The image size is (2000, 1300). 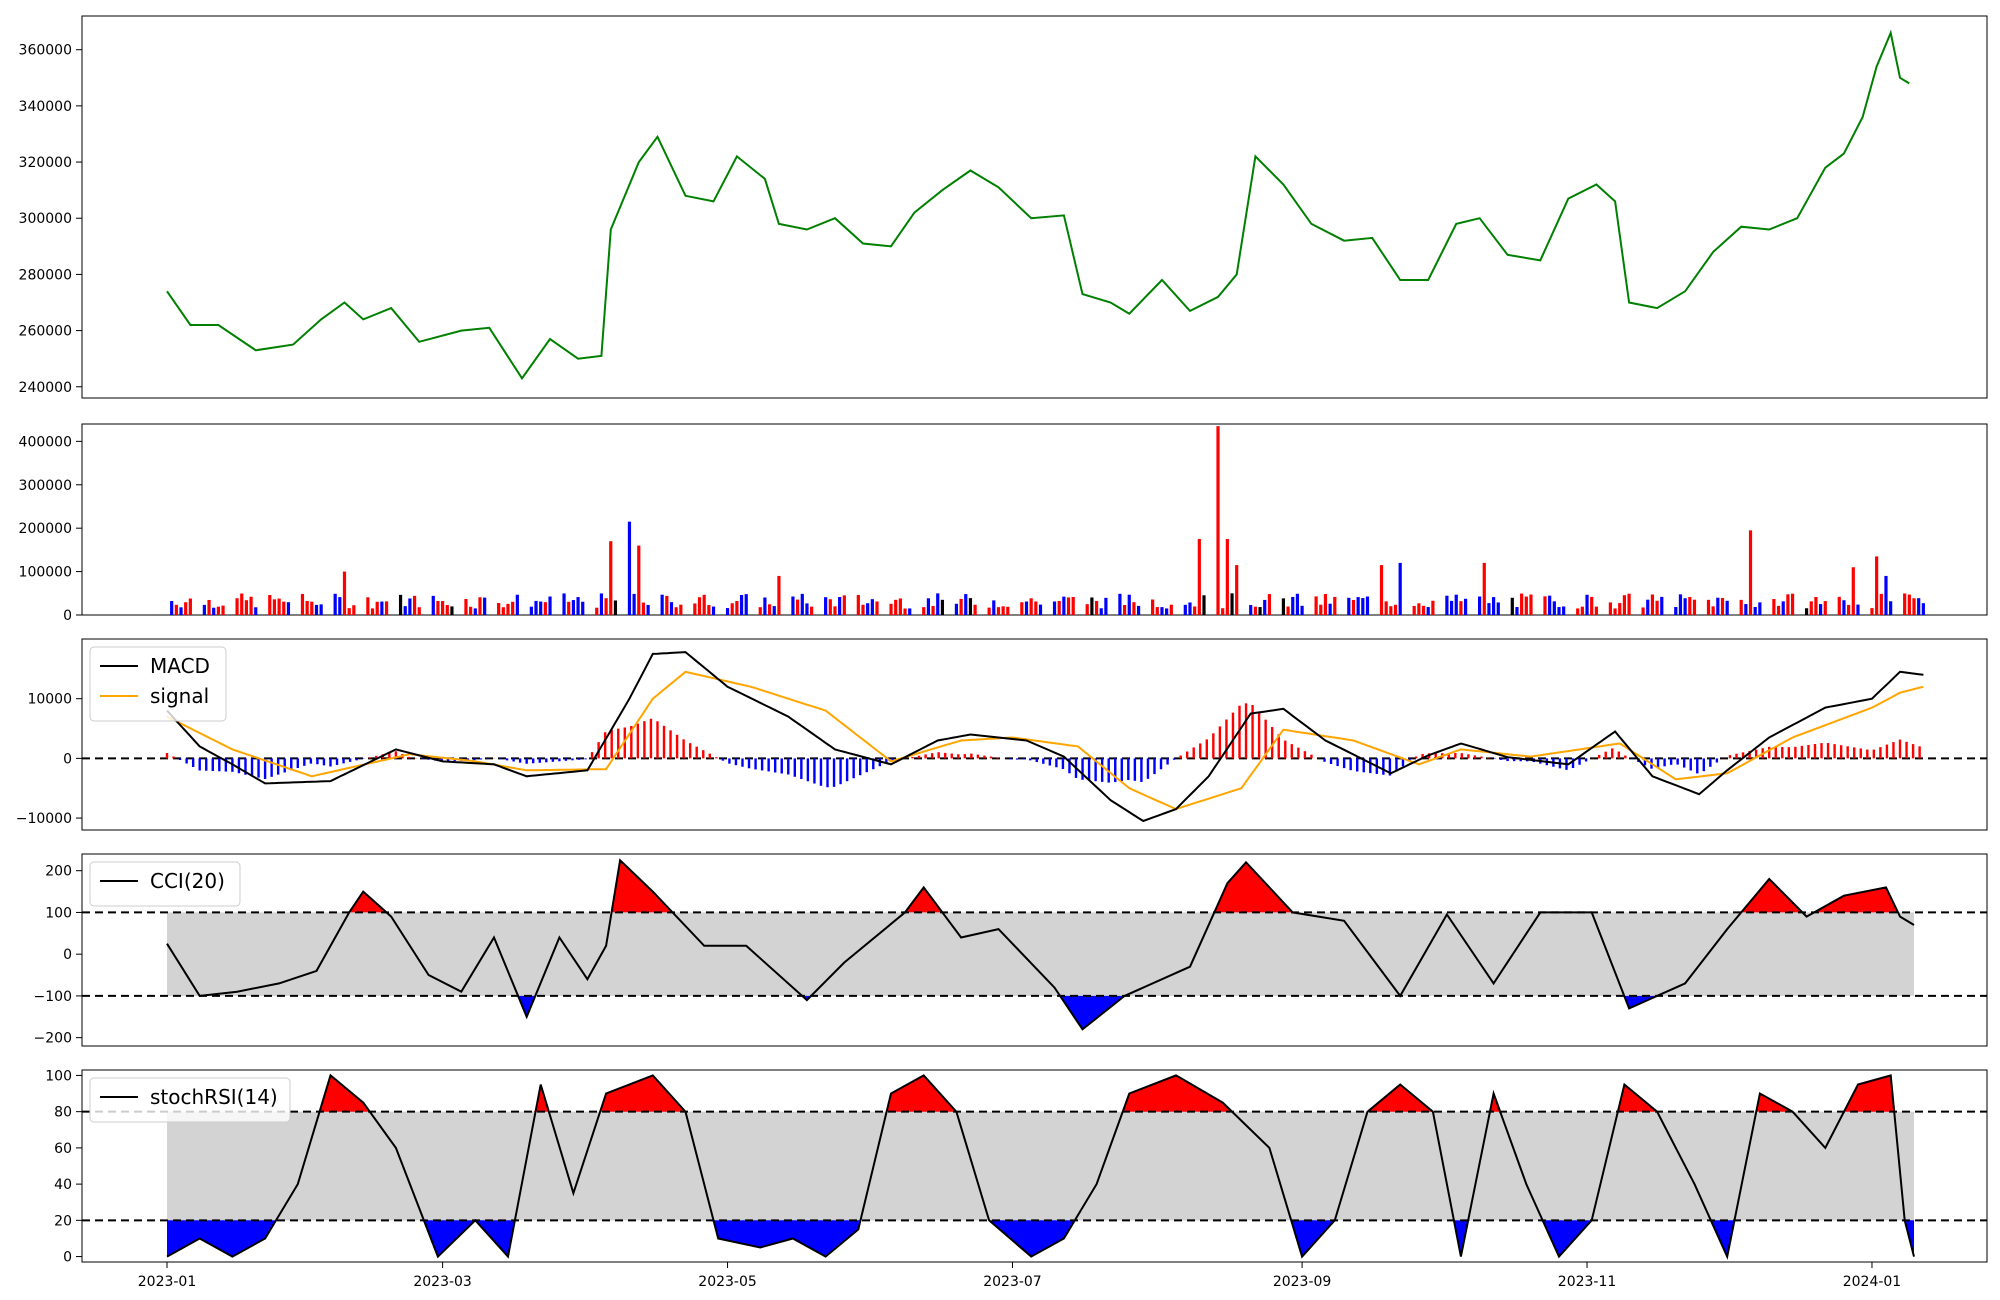 What do you see at coordinates (49, 700) in the screenshot?
I see `macd-ytick-label: 10000` at bounding box center [49, 700].